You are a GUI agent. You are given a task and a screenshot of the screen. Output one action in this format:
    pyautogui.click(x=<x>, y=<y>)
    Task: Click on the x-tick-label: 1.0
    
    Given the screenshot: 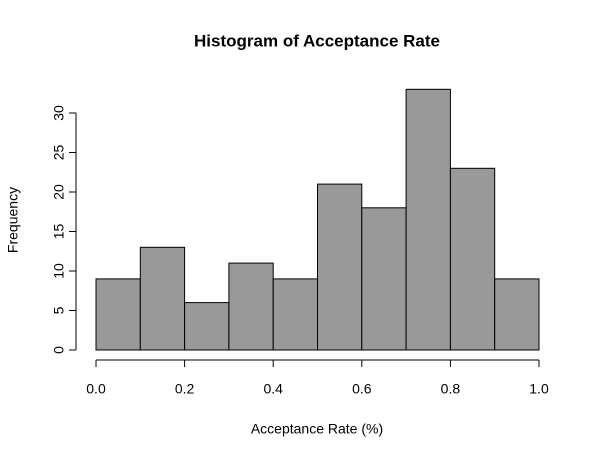 What is the action you would take?
    pyautogui.click(x=539, y=389)
    